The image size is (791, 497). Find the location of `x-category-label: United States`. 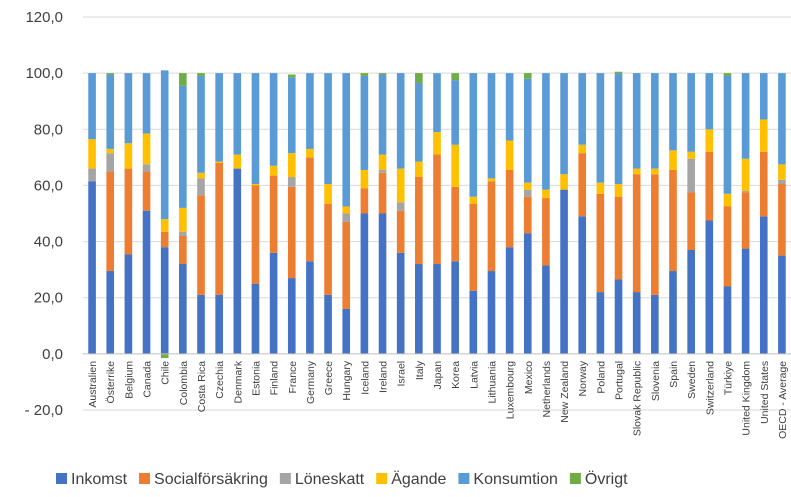

x-category-label: United States is located at coordinates (765, 392).